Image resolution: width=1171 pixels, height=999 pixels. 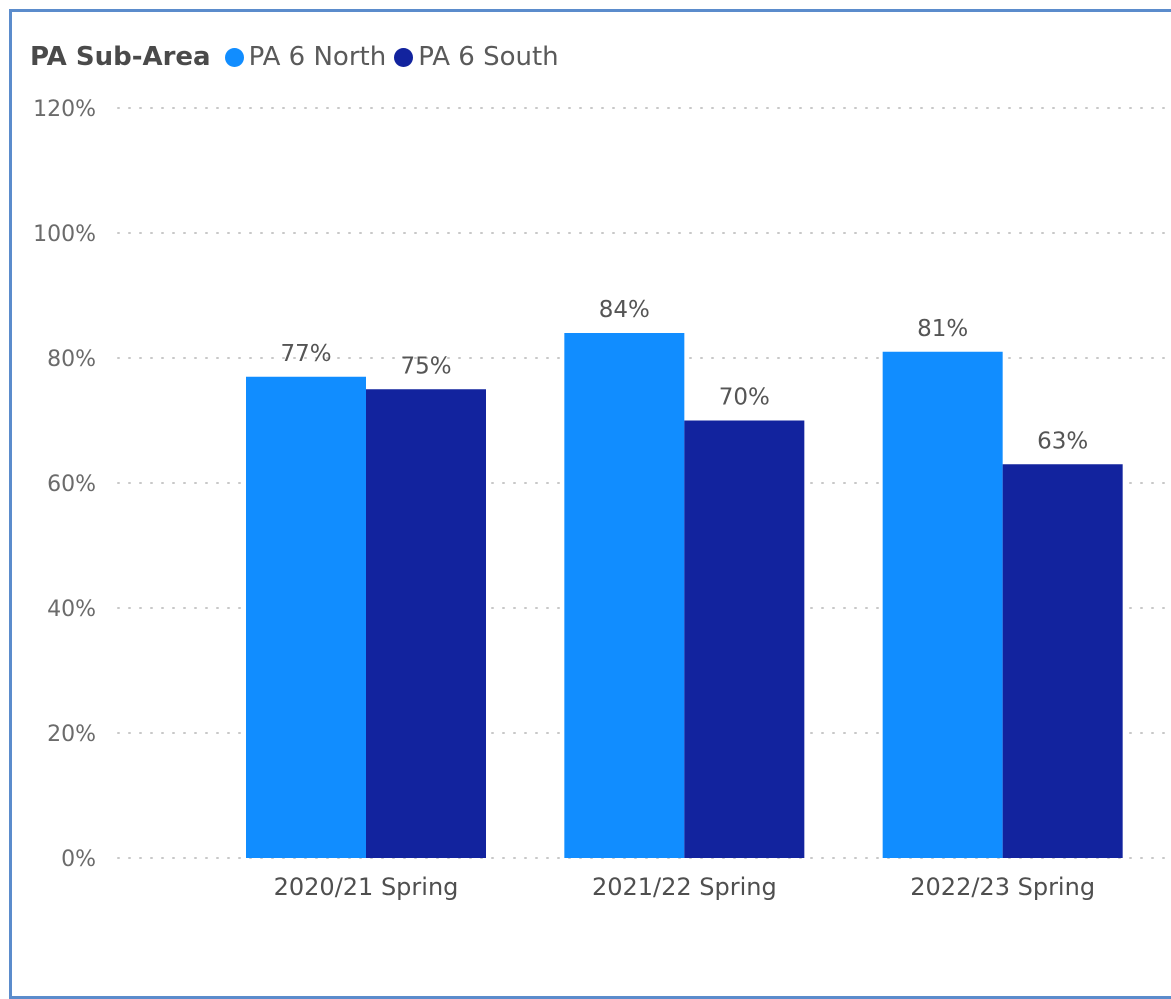 I want to click on legend-label-south: PA 6 South, so click(x=488, y=57).